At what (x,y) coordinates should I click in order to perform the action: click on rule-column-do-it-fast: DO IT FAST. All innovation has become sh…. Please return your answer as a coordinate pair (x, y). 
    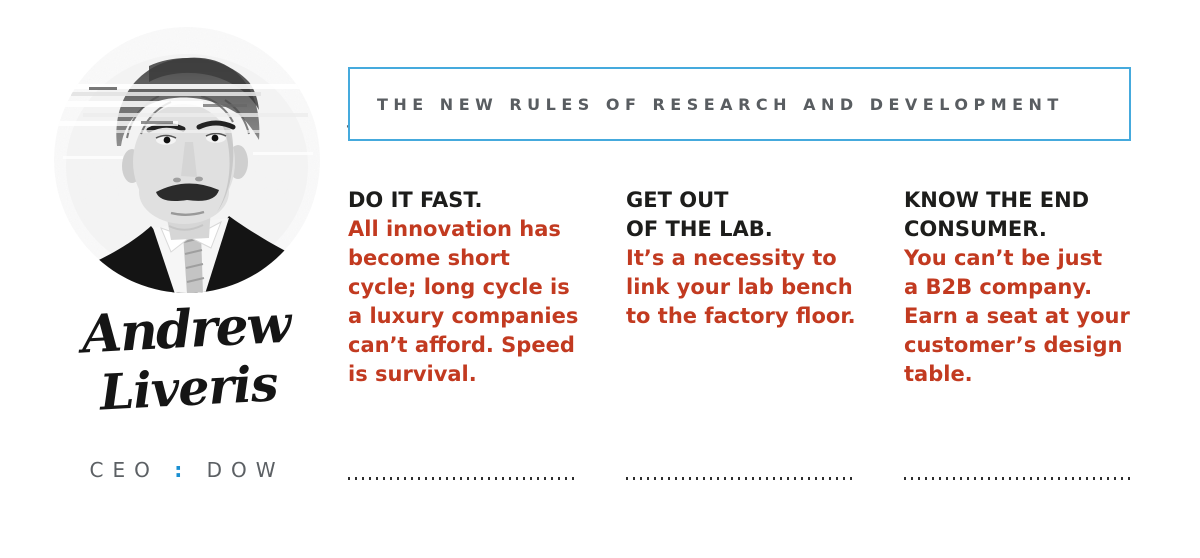
    Looking at the image, I should click on (463, 334).